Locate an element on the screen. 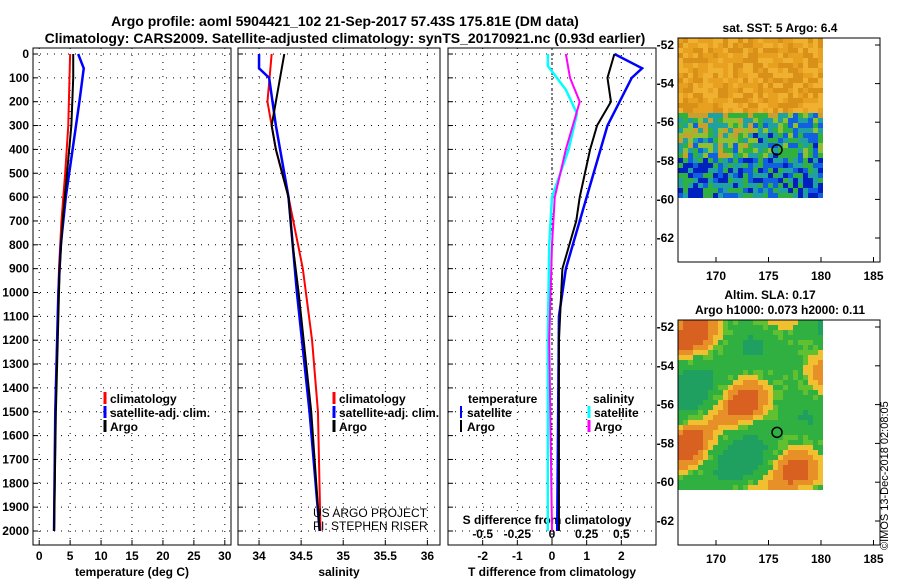 The image size is (900, 580). x-tick-label: -2 is located at coordinates (482, 556).